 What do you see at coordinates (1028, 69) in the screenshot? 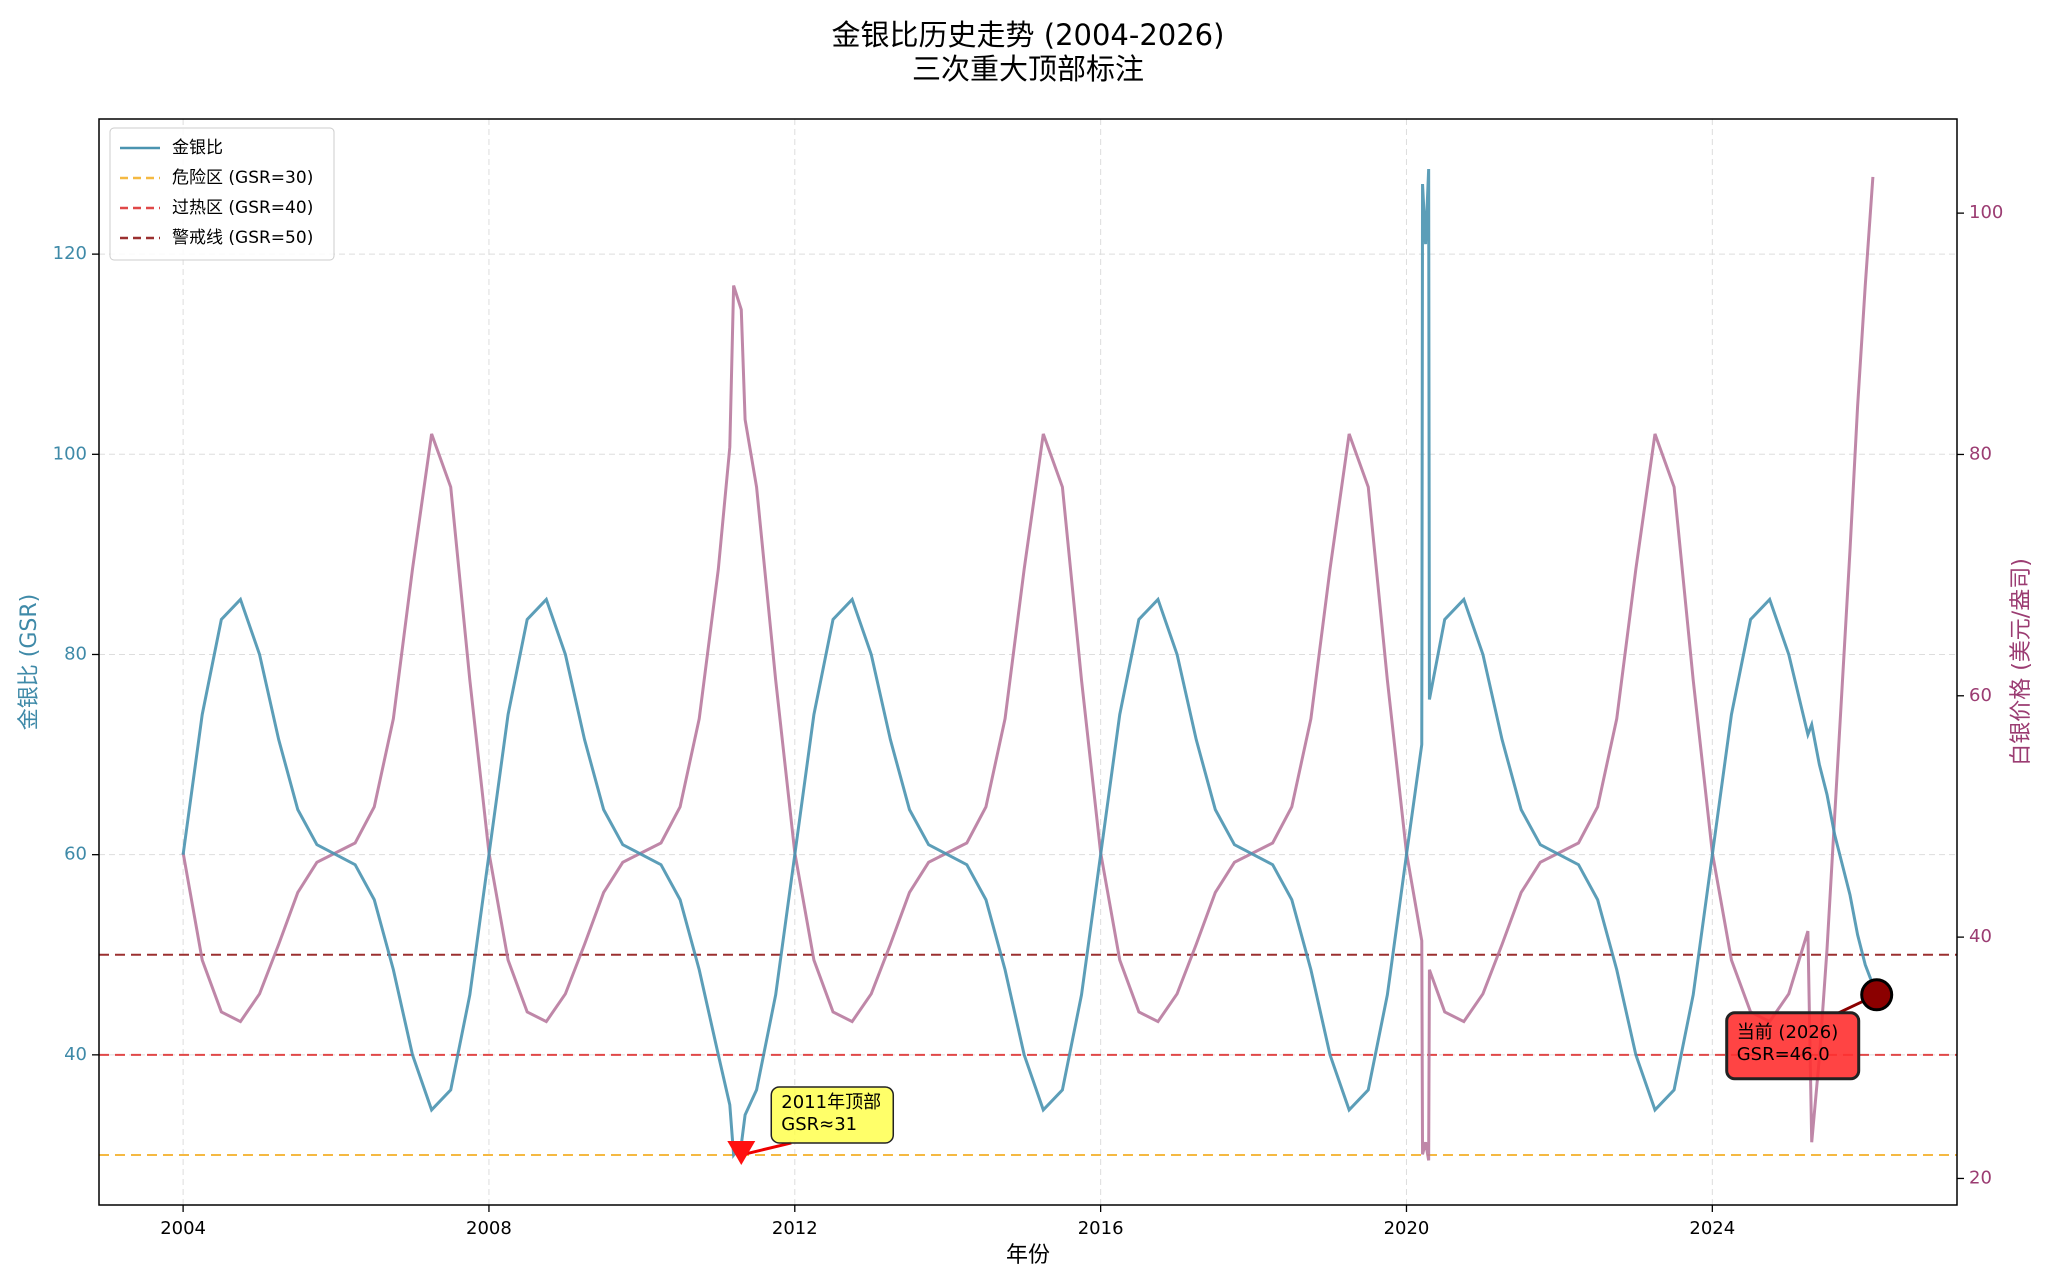
I see `chart-subtitle: 三次重大顶部标注` at bounding box center [1028, 69].